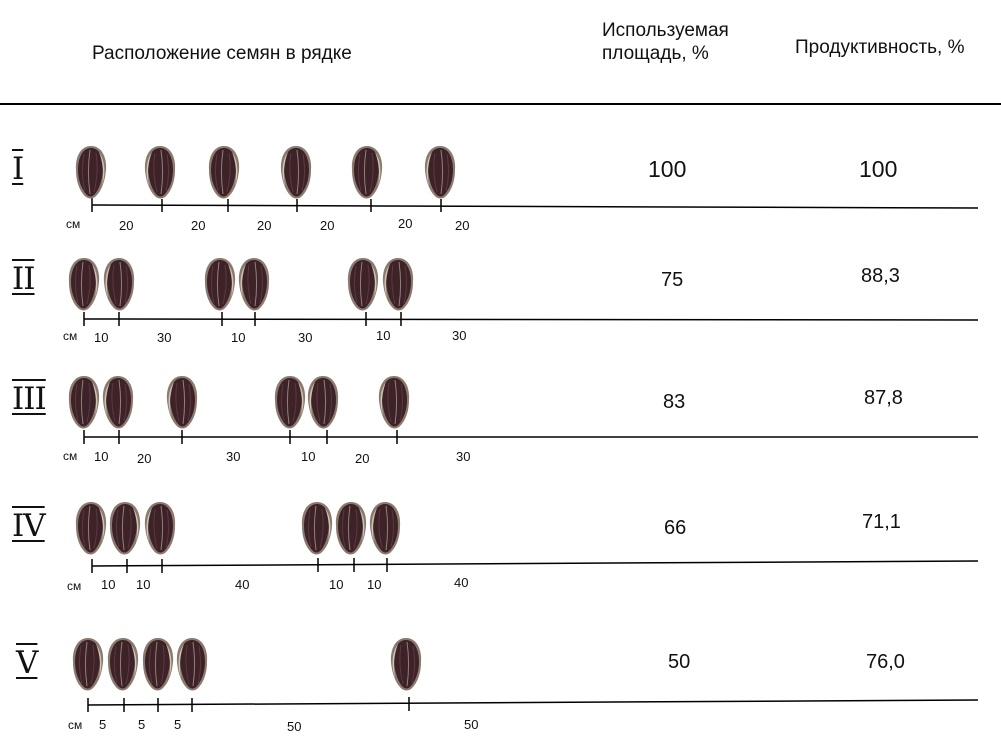  Describe the element at coordinates (29, 526) in the screenshot. I see `row-label: IV` at that location.